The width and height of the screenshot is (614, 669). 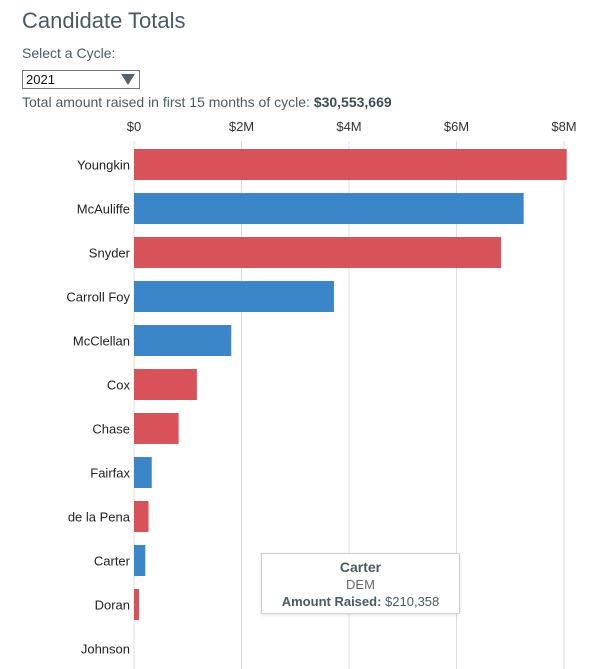 What do you see at coordinates (352, 102) in the screenshot?
I see `total-raised-value: $30,553,669` at bounding box center [352, 102].